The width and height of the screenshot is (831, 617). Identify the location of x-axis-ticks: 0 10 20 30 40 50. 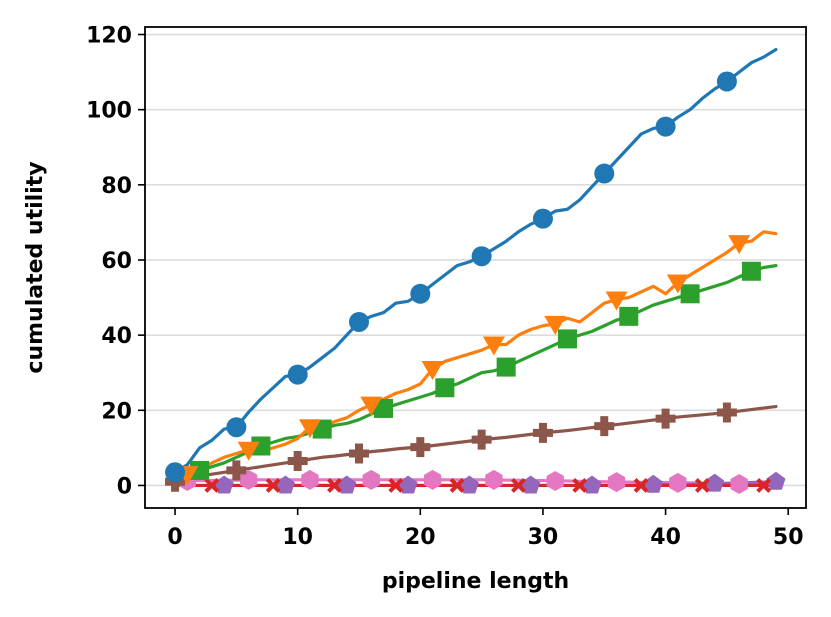
(485, 529).